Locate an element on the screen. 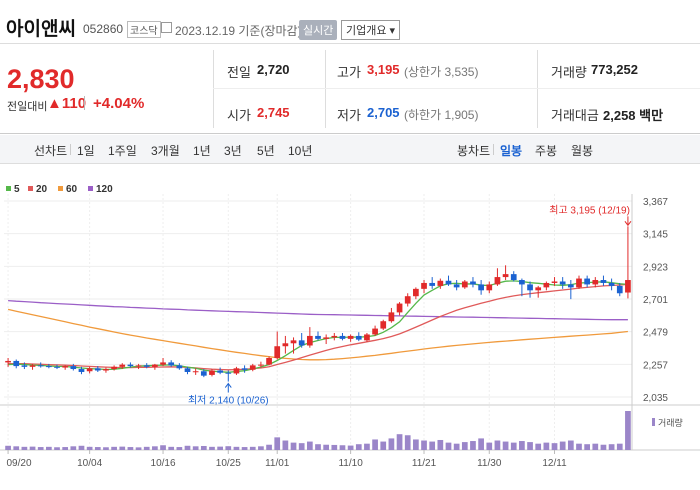  period-3y: 3년 is located at coordinates (233, 151).